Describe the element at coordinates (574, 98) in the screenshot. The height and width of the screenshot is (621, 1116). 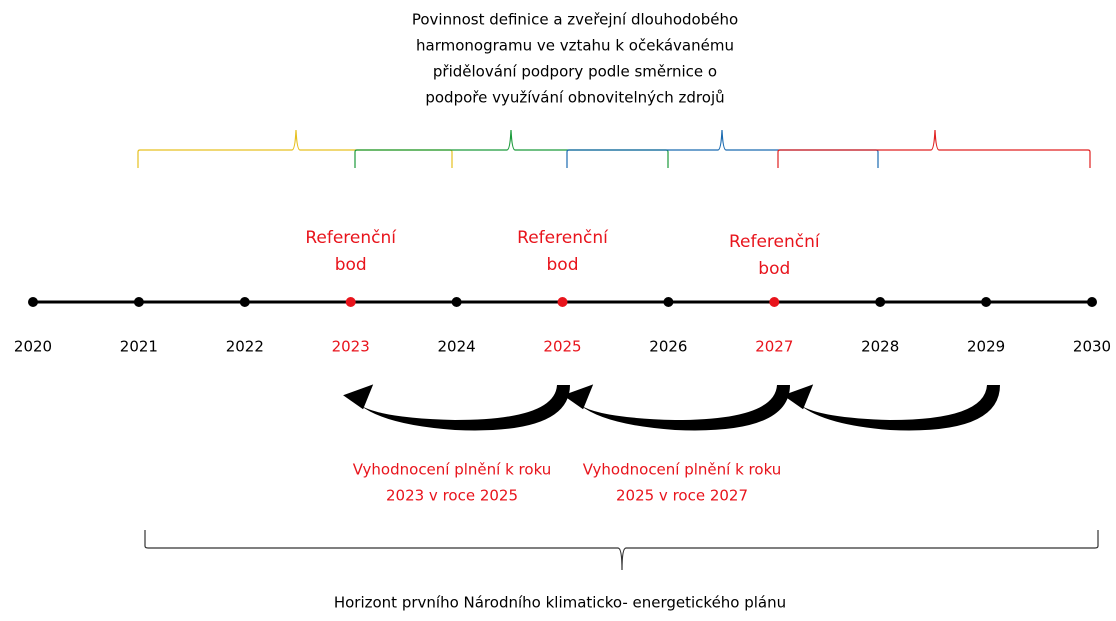
I see `note-line: podpoře využívání obnovitelných zdrojů` at that location.